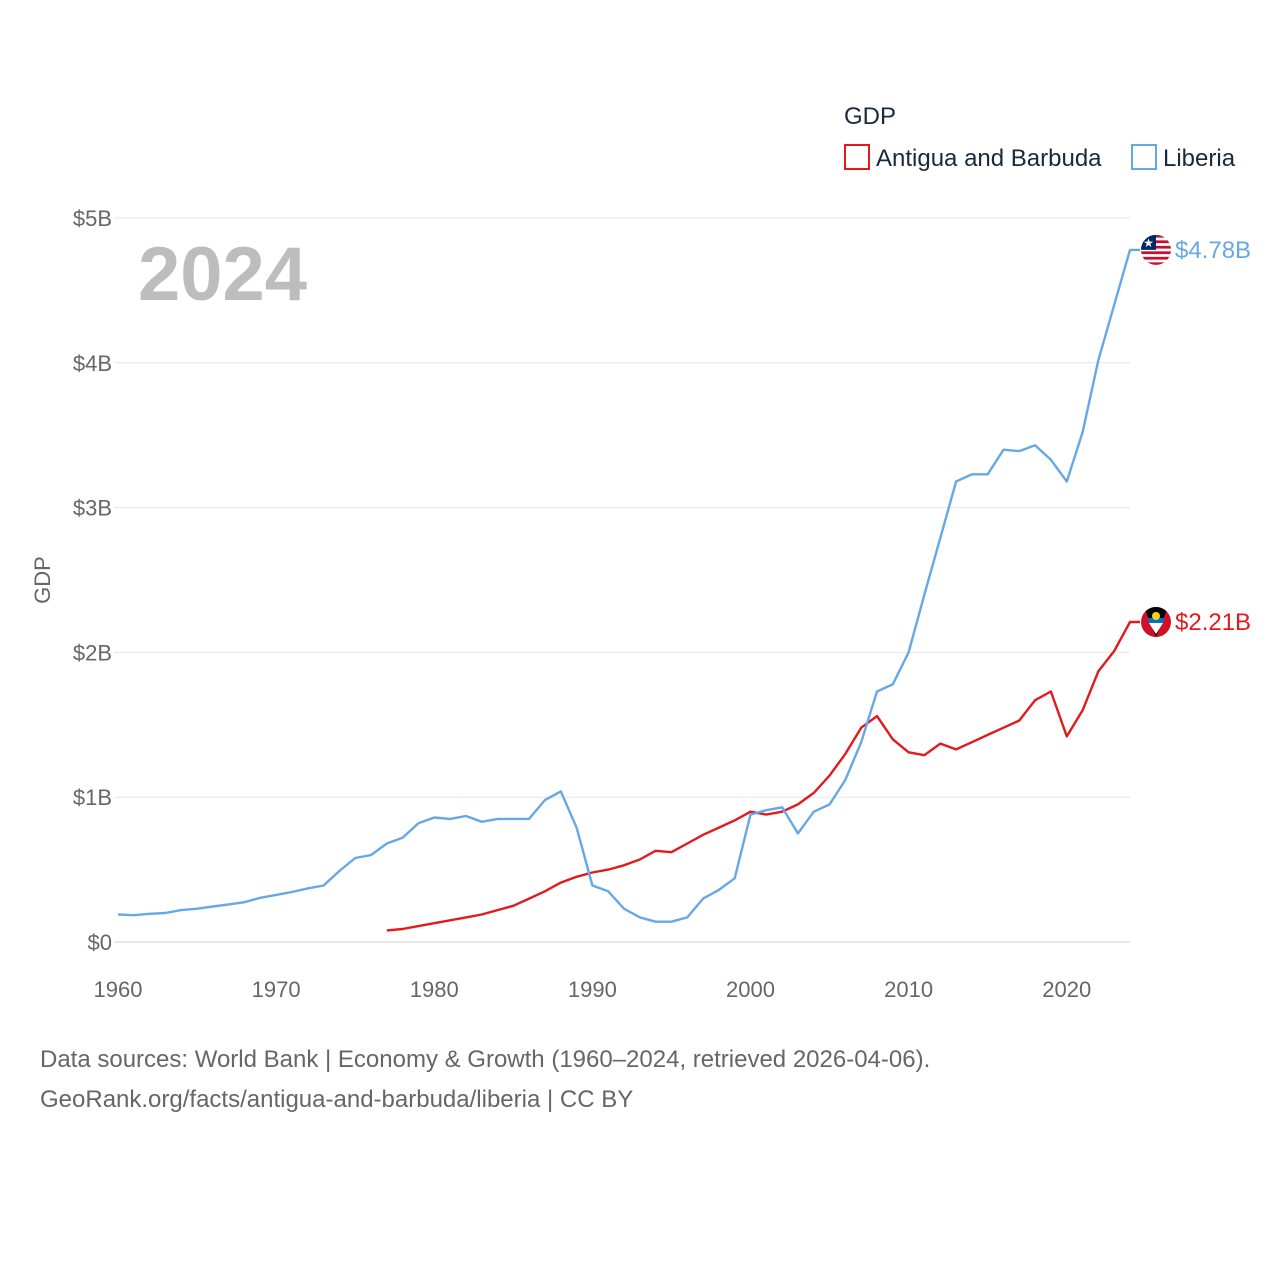 This screenshot has height=1280, width=1280. What do you see at coordinates (1040, 137) in the screenshot?
I see `legend: GDP Antigua and Barbuda Liberia` at bounding box center [1040, 137].